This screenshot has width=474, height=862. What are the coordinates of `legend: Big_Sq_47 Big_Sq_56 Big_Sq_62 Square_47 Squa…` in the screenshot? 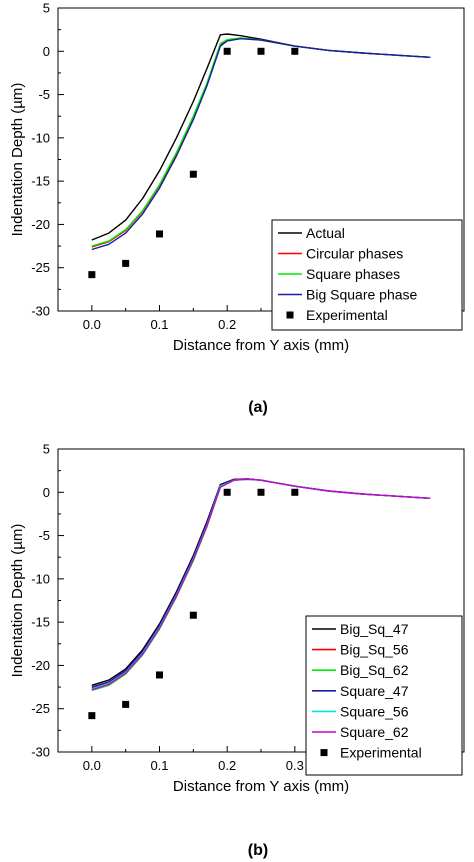 It's located at (384, 695).